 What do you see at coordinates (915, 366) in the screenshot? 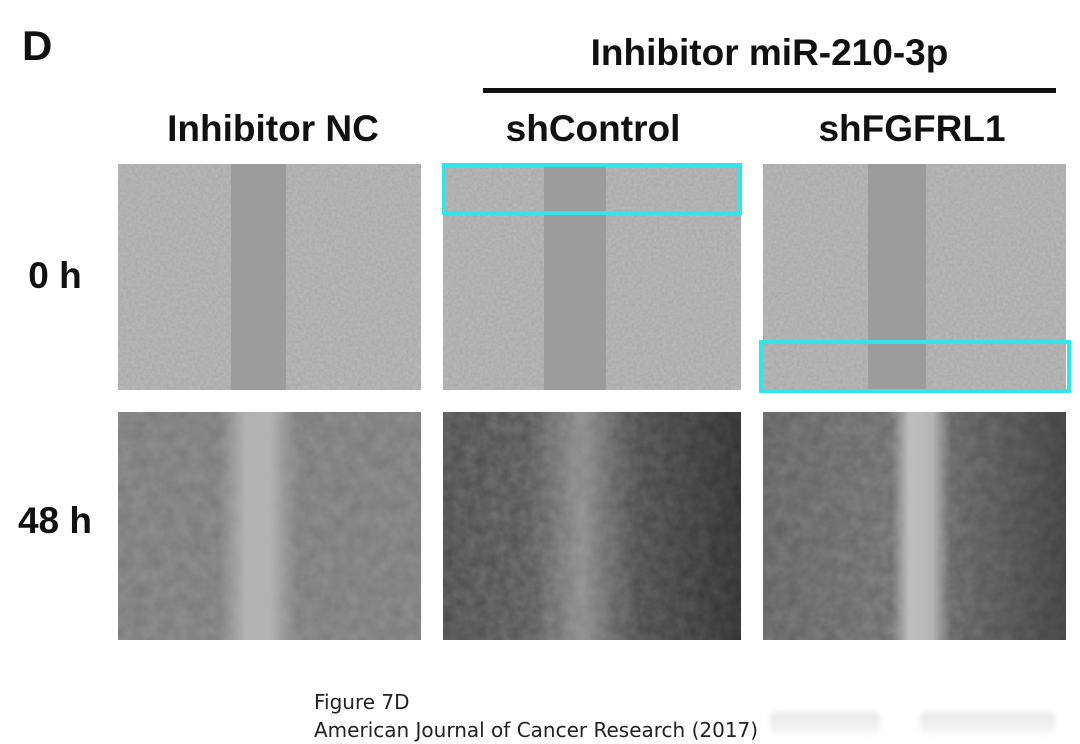
I see `highlight-box-shfgfrl1` at bounding box center [915, 366].